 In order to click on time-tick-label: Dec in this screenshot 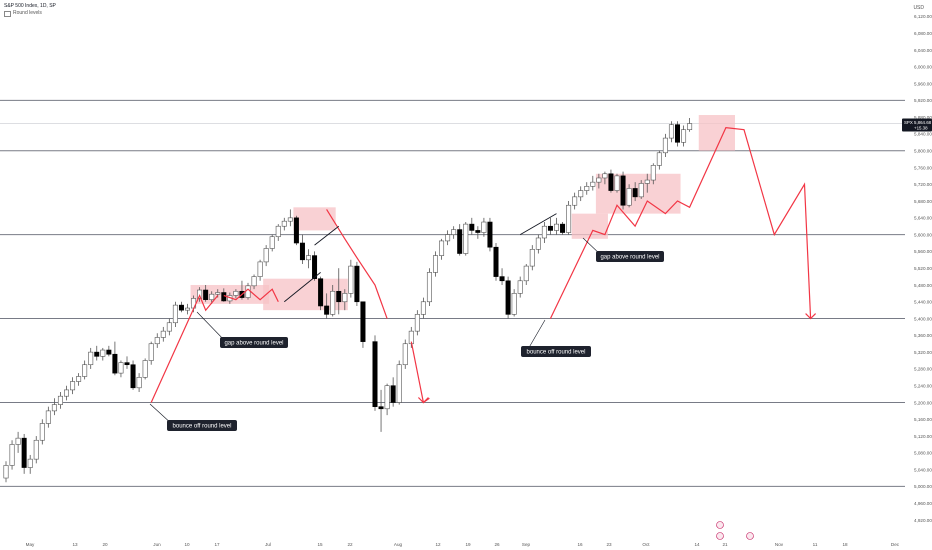, I will do `click(895, 544)`.